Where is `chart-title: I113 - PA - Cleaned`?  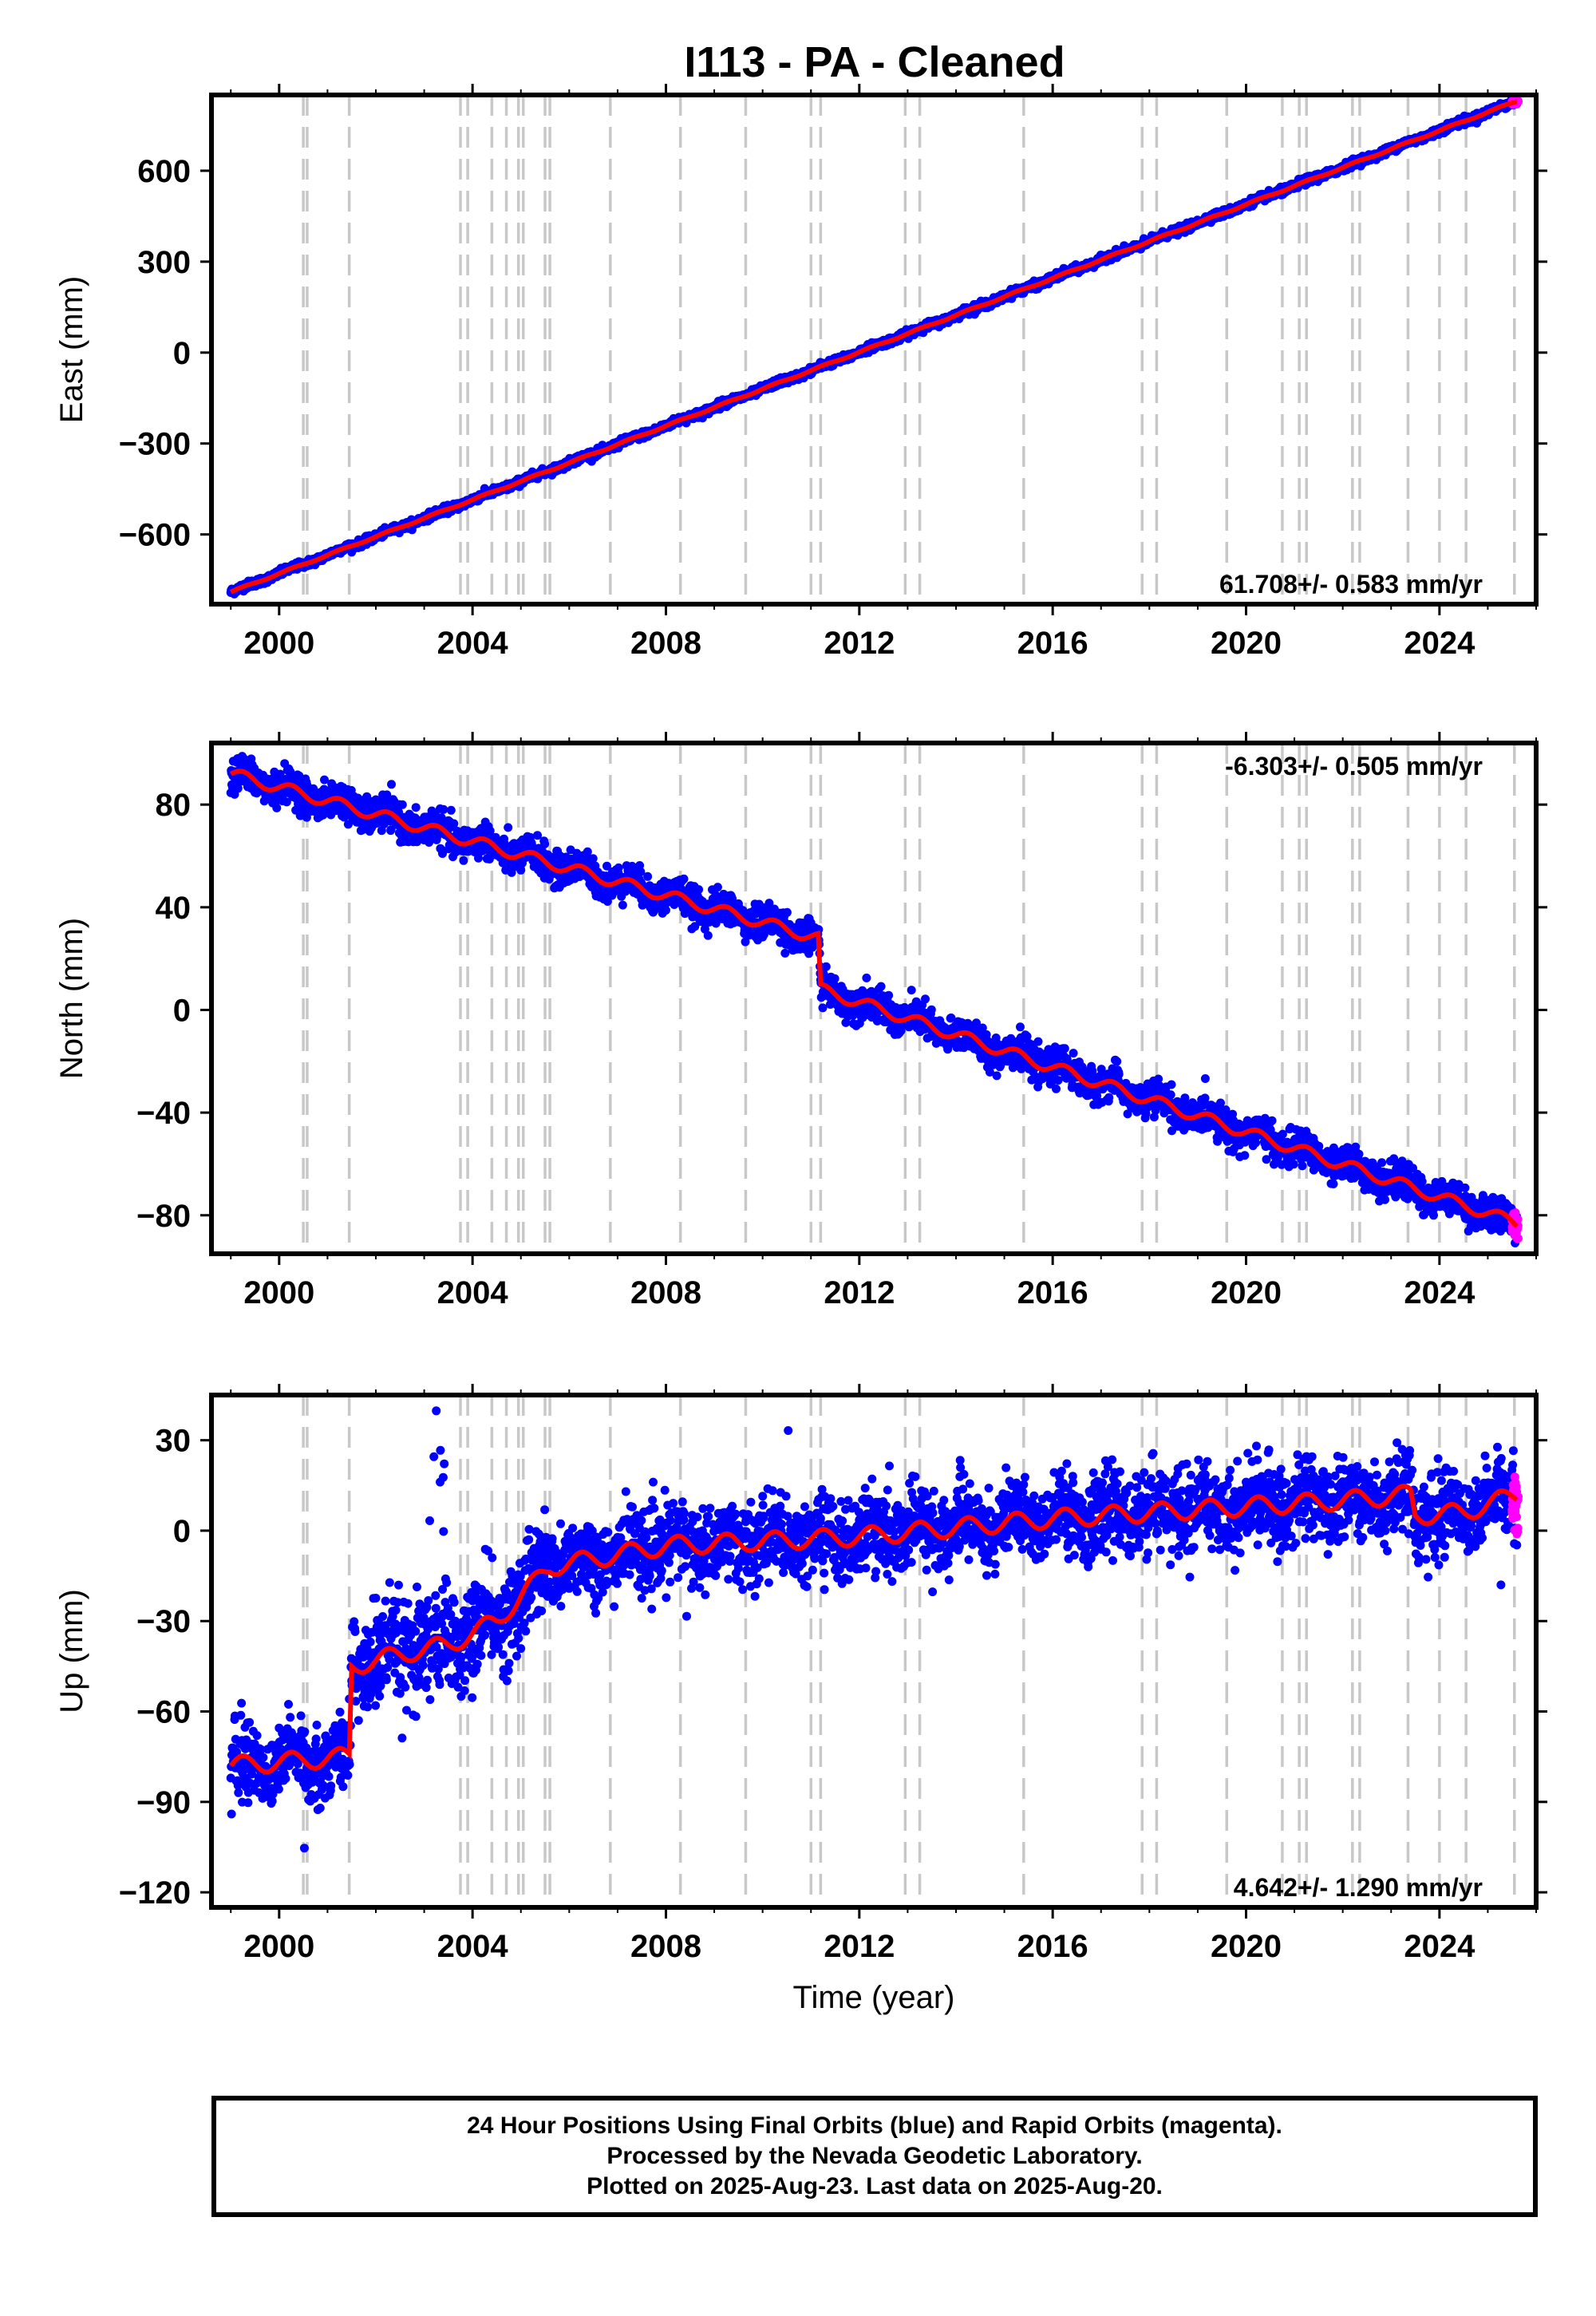 chart-title: I113 - PA - Cleaned is located at coordinates (874, 62).